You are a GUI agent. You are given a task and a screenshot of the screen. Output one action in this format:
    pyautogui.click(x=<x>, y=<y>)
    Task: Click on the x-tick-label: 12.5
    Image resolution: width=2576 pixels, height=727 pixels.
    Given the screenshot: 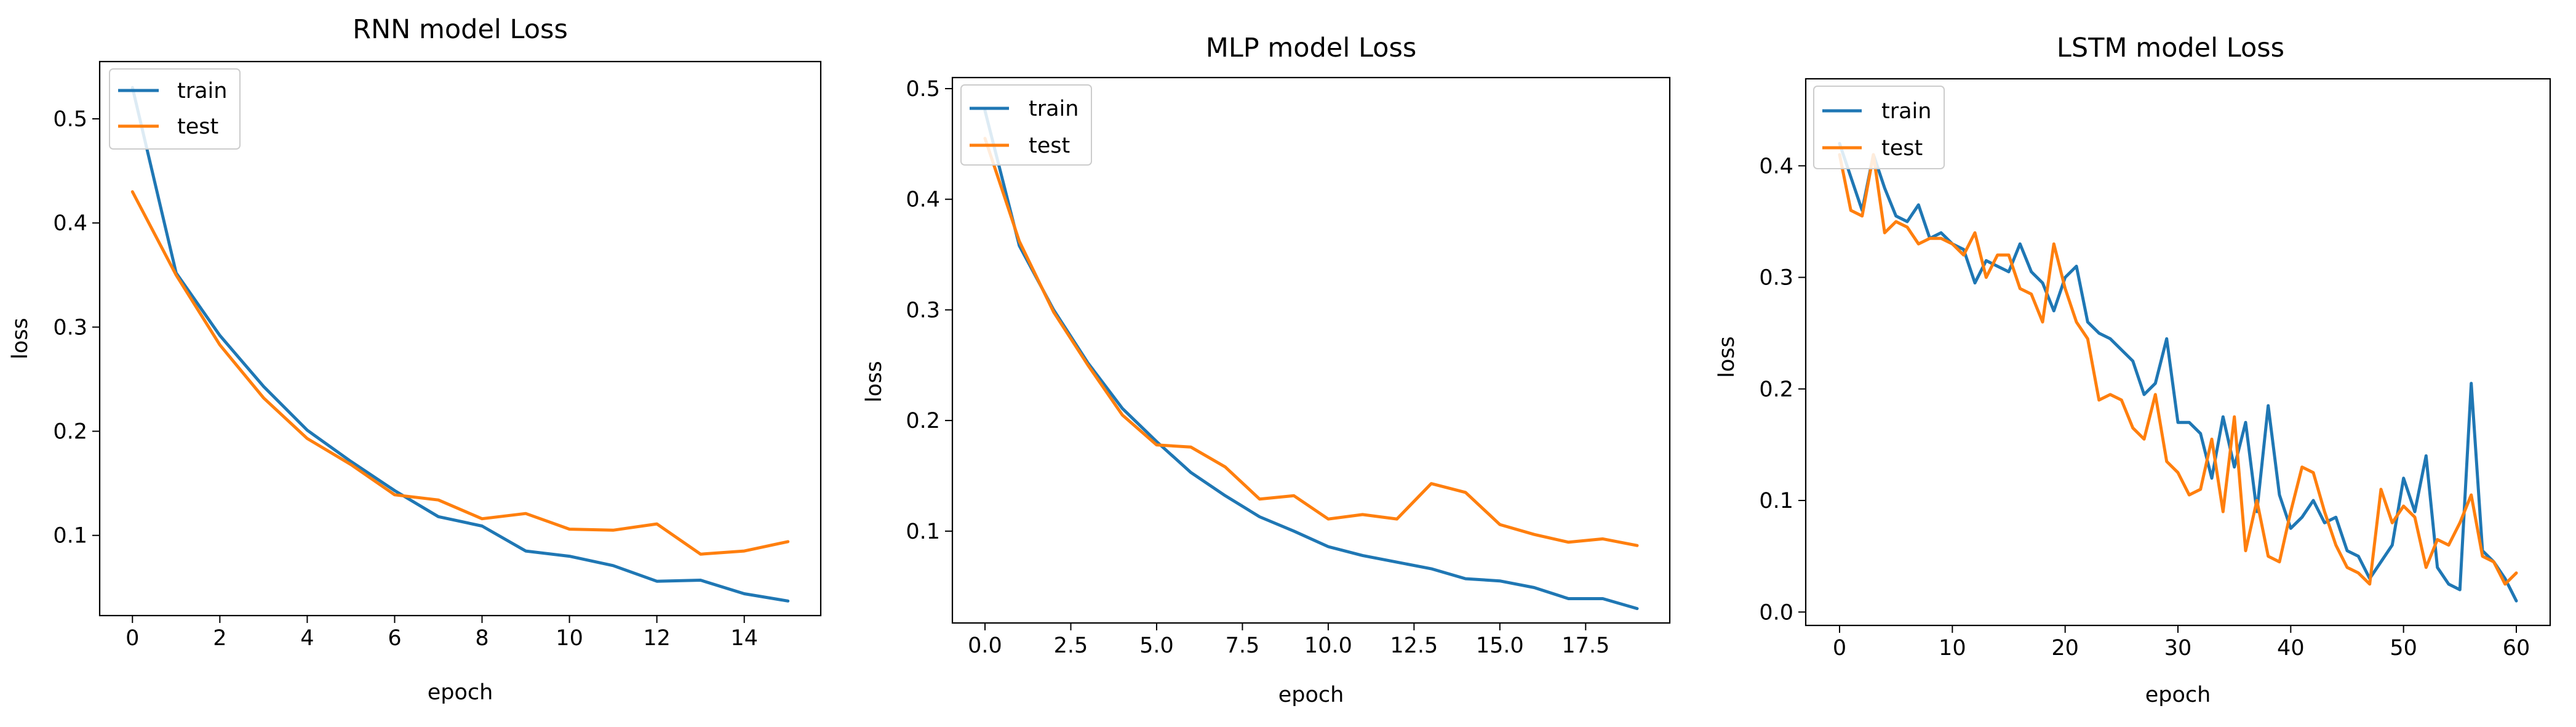 What is the action you would take?
    pyautogui.click(x=1414, y=645)
    